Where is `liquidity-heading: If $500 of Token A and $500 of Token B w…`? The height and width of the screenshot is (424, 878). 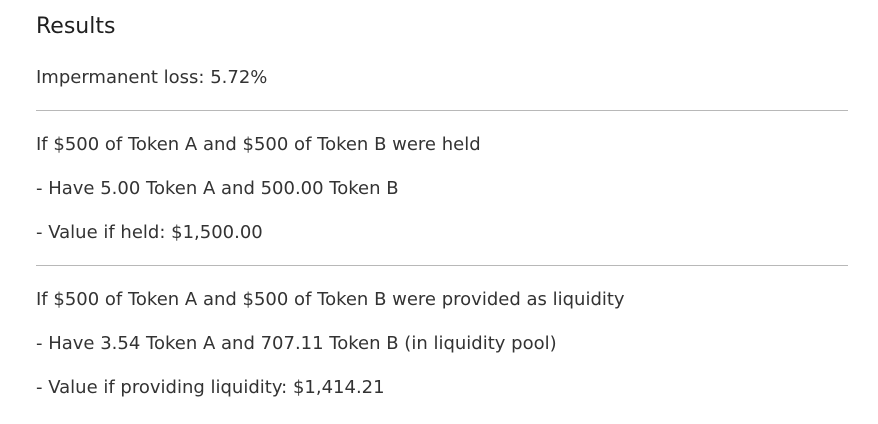 liquidity-heading: If $500 of Token A and $500 of Token B w… is located at coordinates (330, 299).